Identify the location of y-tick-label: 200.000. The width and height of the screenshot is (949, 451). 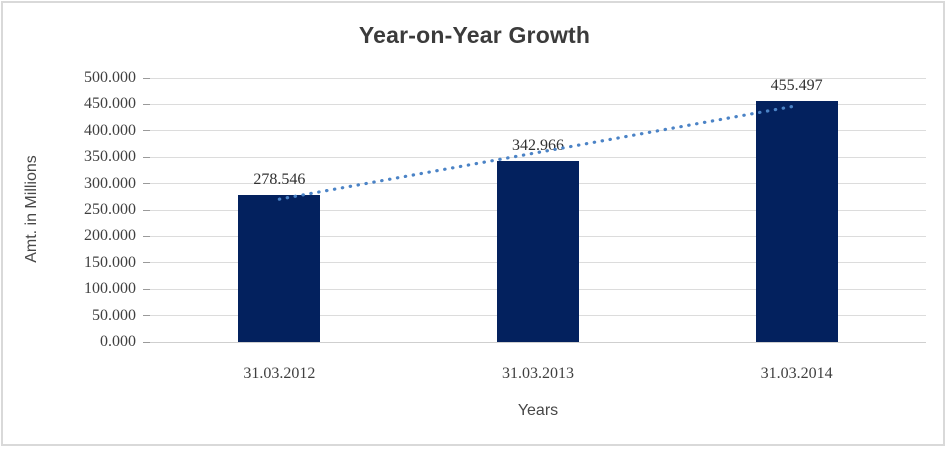
(110, 236).